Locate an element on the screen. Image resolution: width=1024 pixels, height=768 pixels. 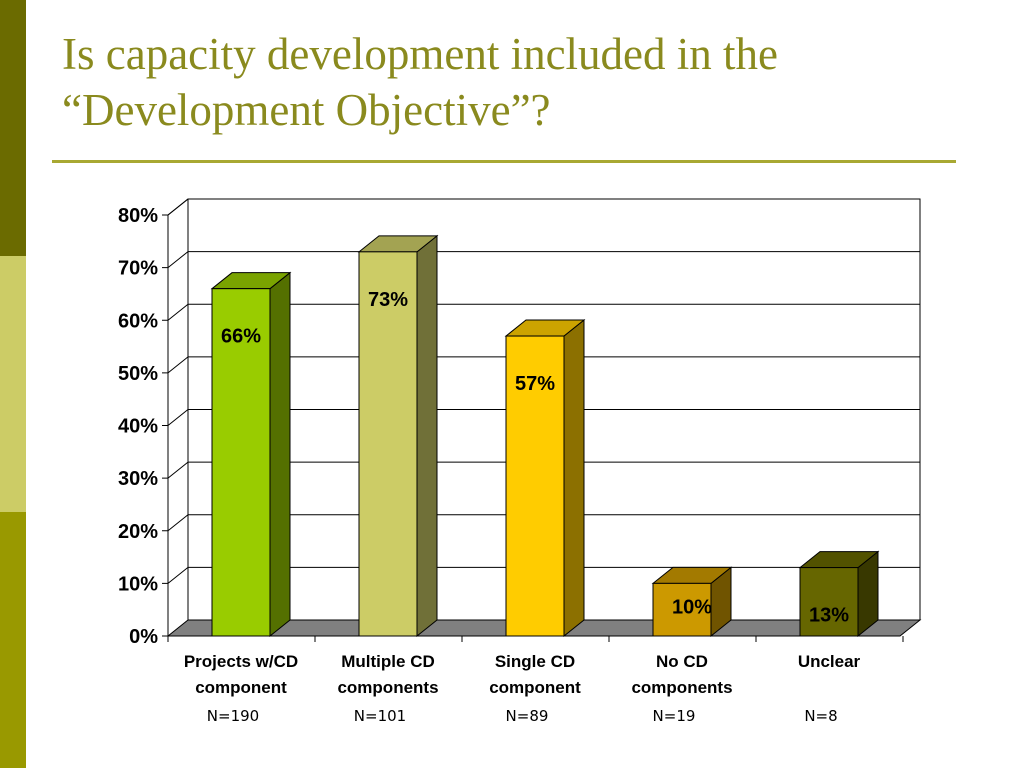
y-tick-label: 40% is located at coordinates (138, 427).